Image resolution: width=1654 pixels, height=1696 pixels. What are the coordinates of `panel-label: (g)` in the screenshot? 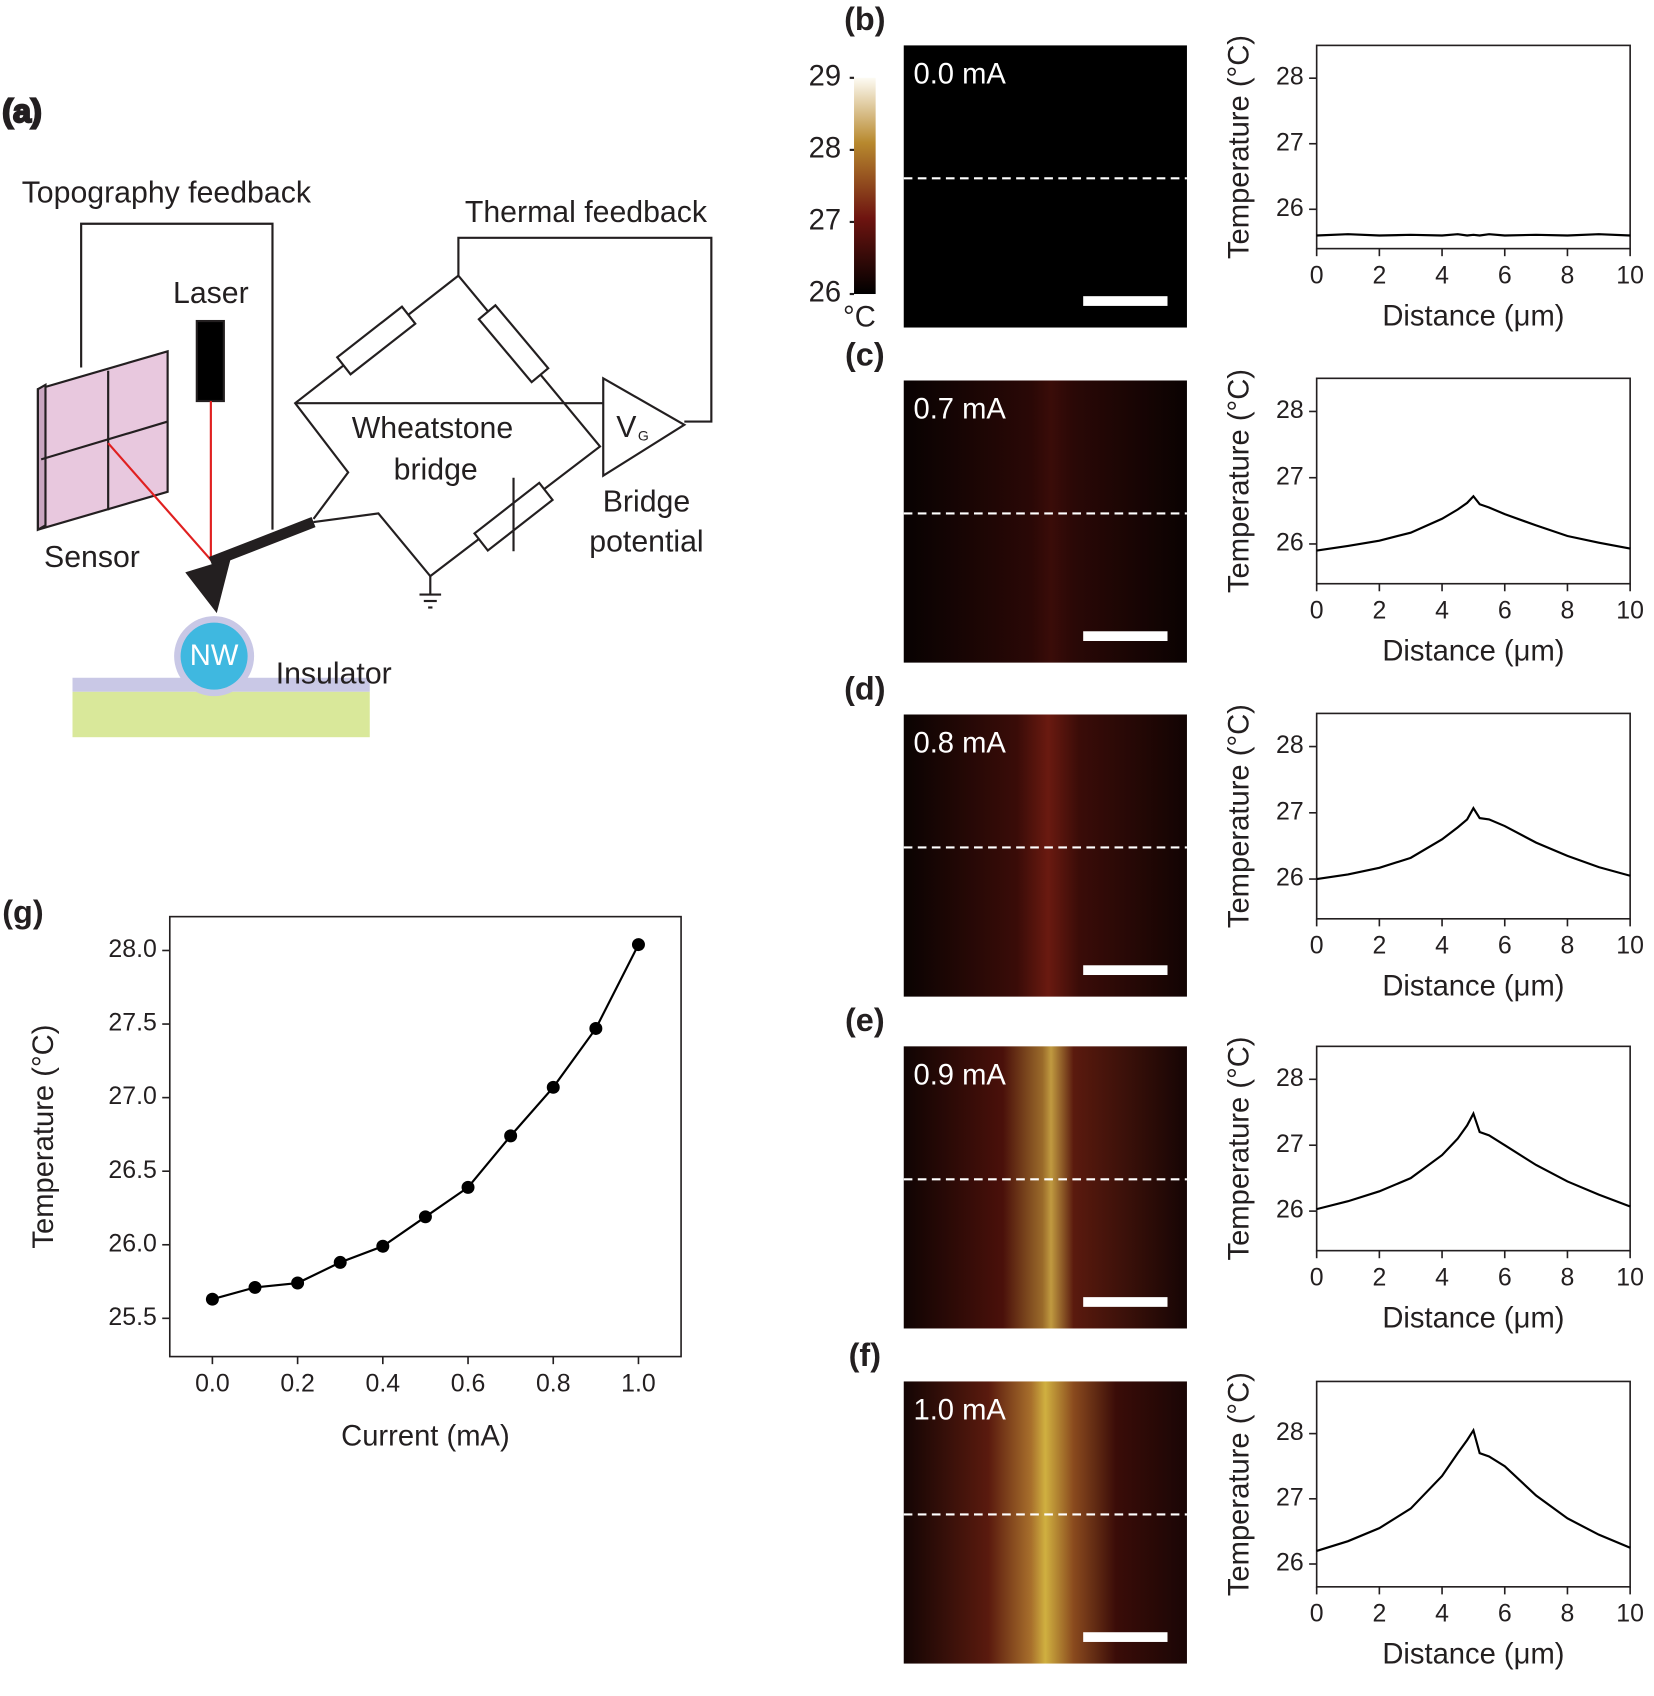 It's located at (22, 912).